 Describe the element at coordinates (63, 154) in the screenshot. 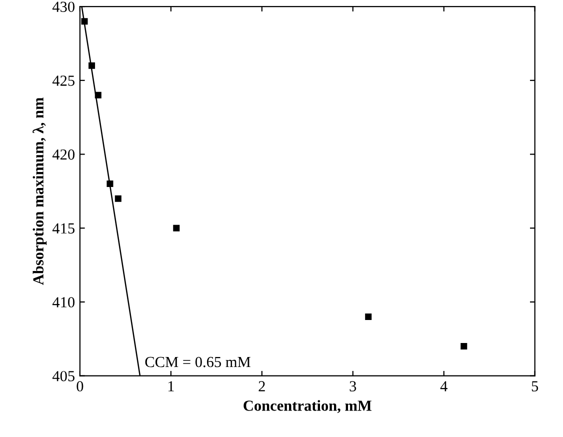

I see `y-tick-label: 420` at that location.